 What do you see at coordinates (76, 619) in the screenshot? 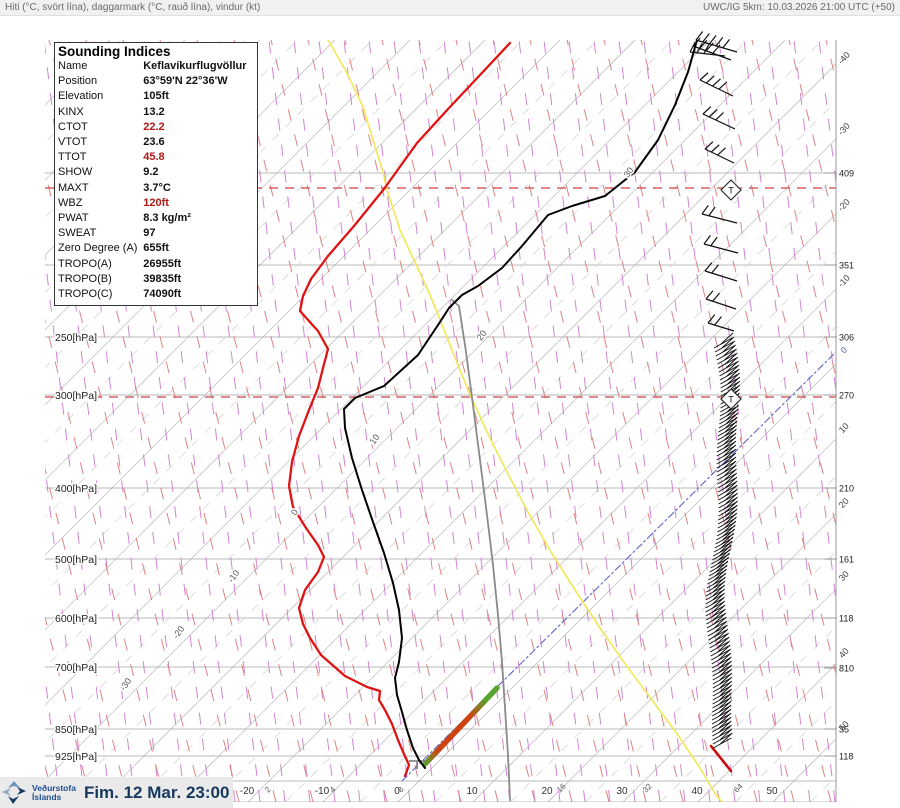
I see `svg-text: 600[hPa]` at bounding box center [76, 619].